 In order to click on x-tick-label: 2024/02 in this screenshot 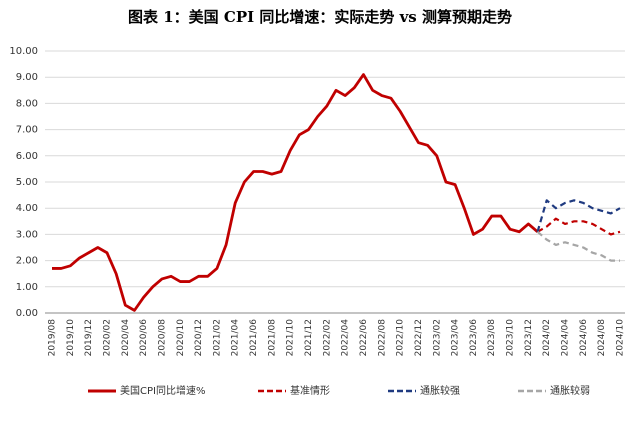, I will do `click(547, 337)`.